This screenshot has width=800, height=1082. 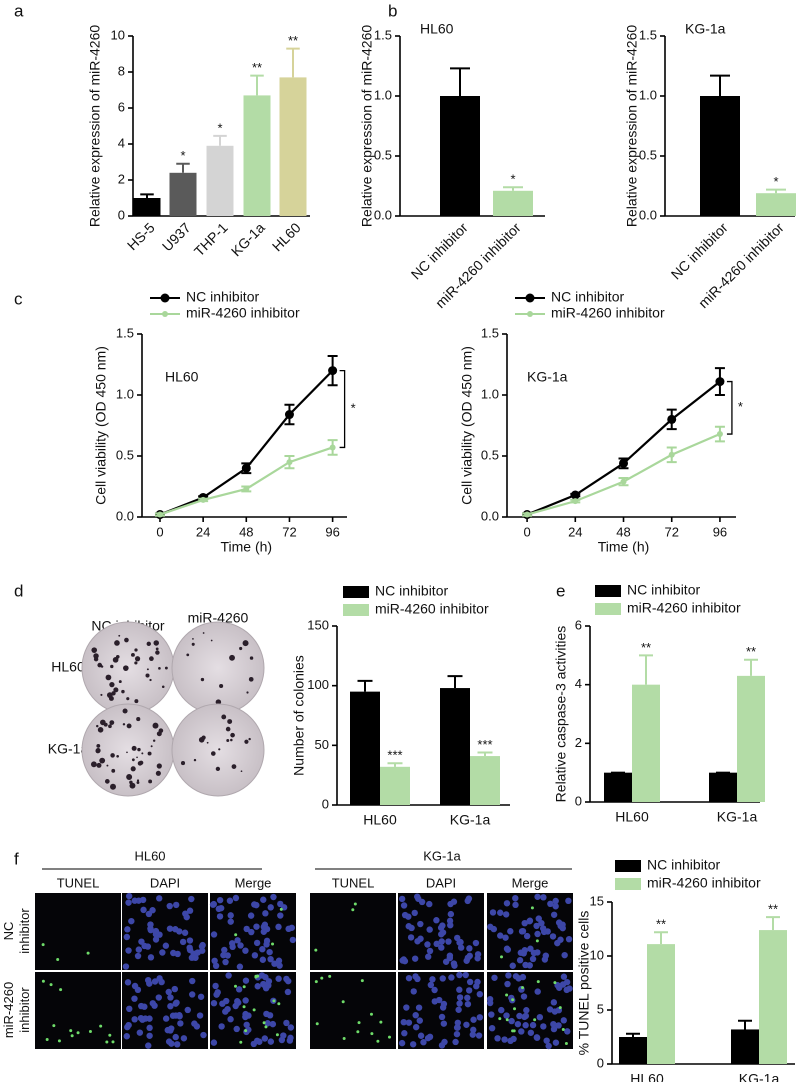 I want to click on x-tick-label: KG-1a, so click(x=470, y=820).